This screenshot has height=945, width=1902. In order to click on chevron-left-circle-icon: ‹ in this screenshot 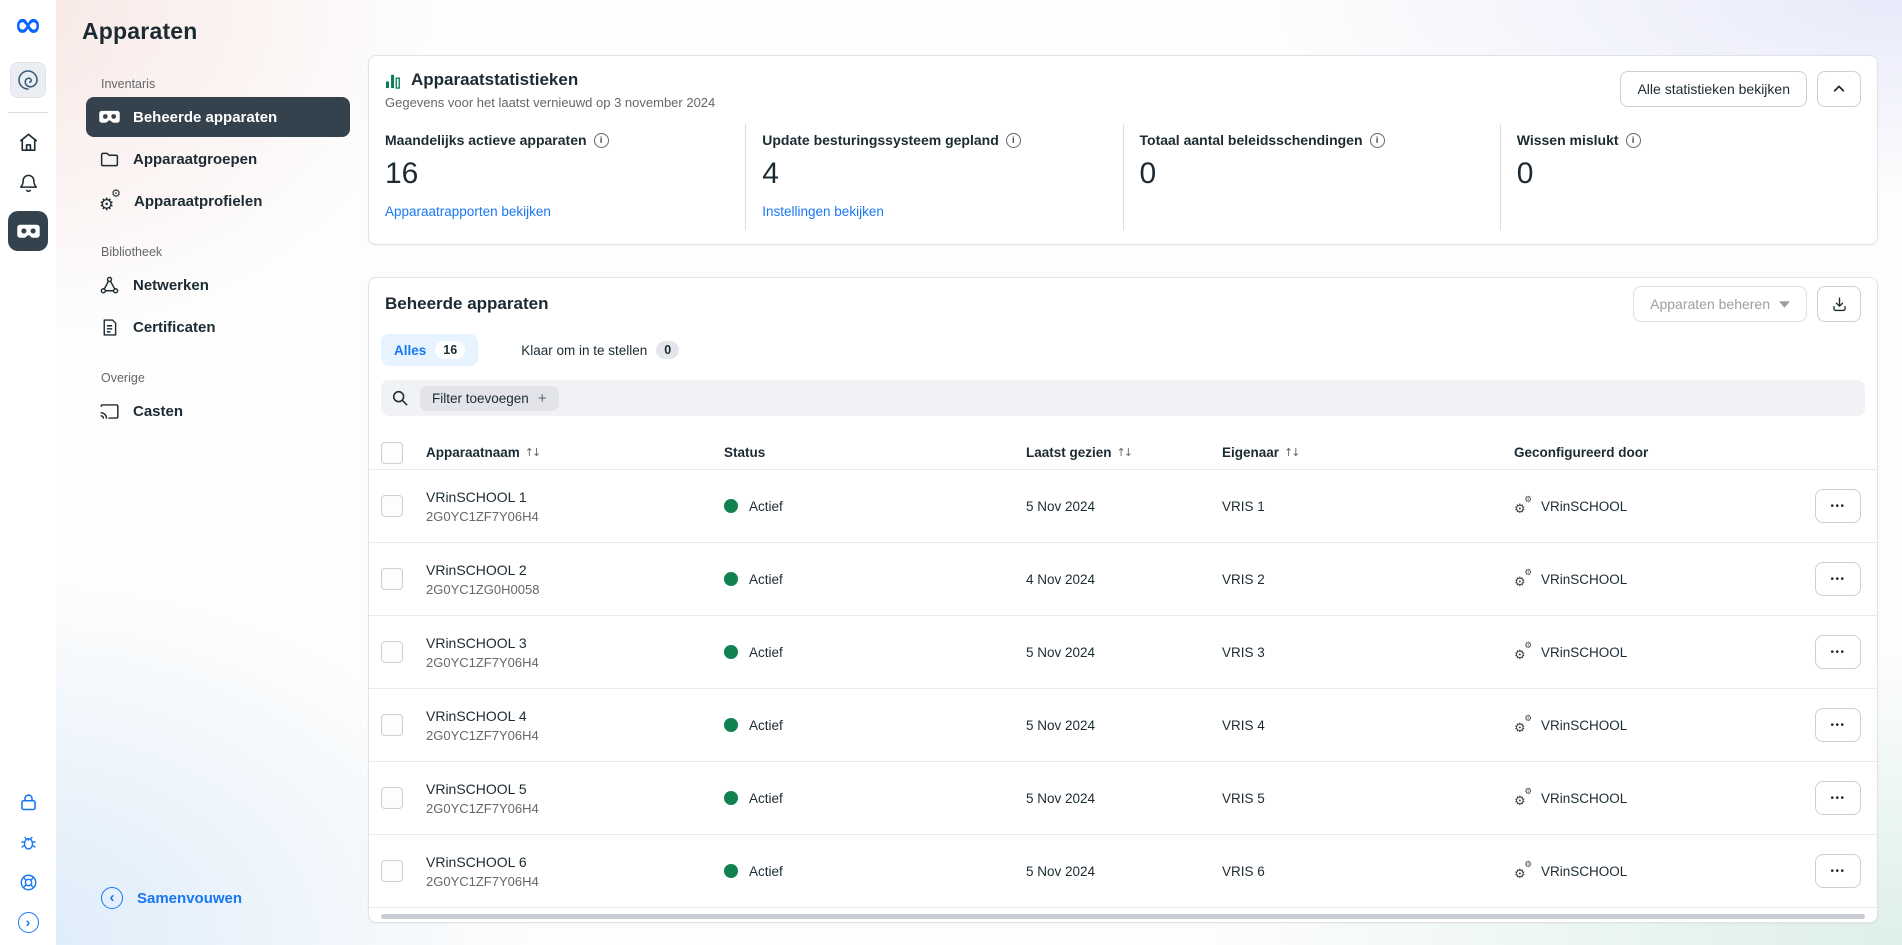, I will do `click(112, 898)`.